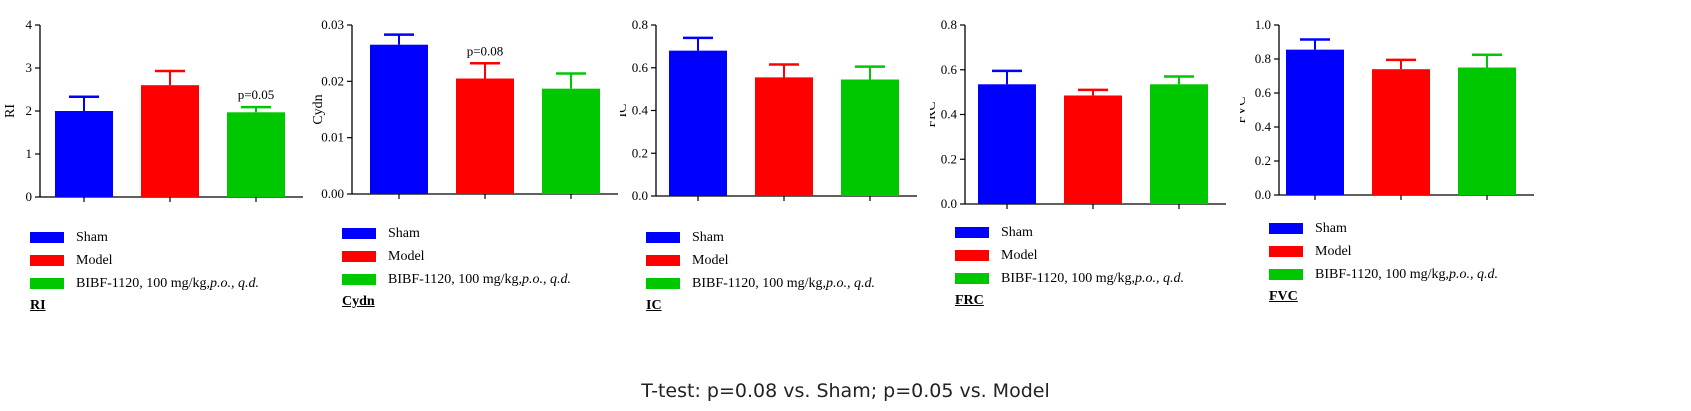 This screenshot has height=411, width=1691. I want to click on y-tick-label: 0.01, so click(332, 137).